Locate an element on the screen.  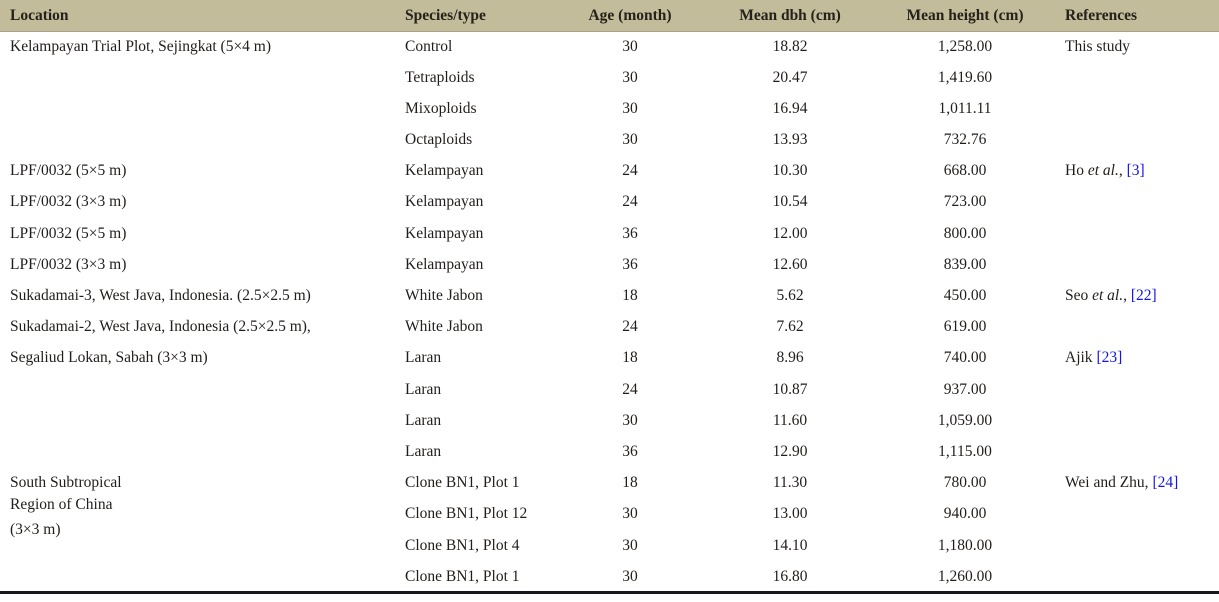
mean-dbh-cell: 14.10 is located at coordinates (790, 545).